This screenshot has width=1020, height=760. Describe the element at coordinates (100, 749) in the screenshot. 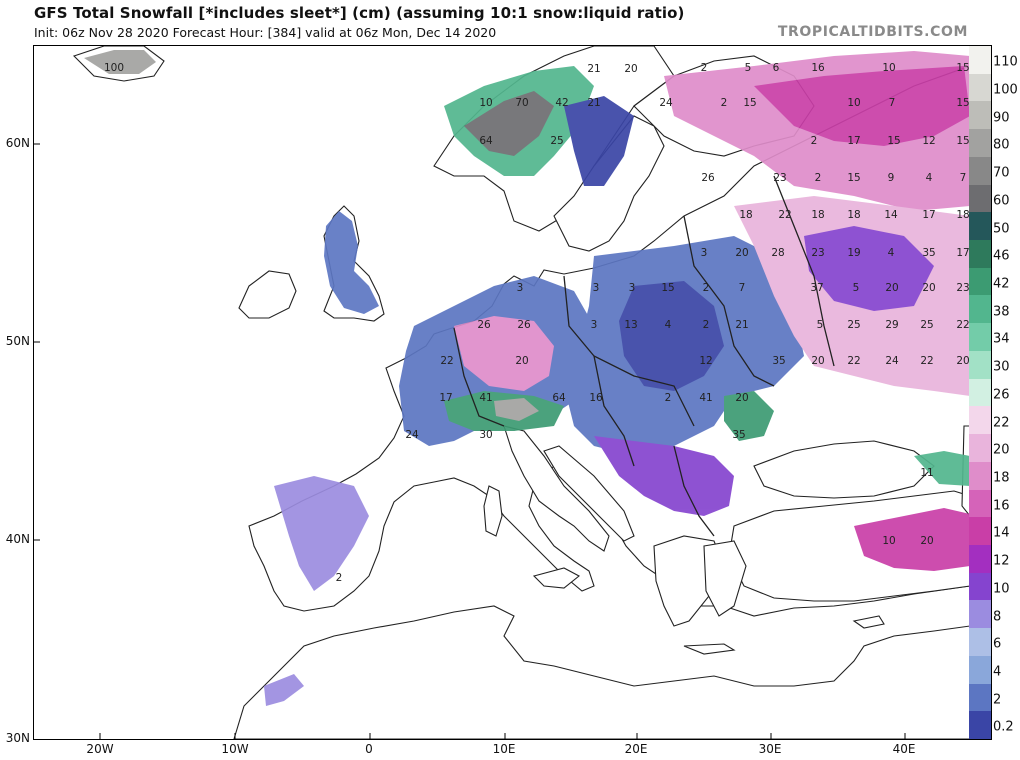

I see `lon-label-20w: 20W` at that location.